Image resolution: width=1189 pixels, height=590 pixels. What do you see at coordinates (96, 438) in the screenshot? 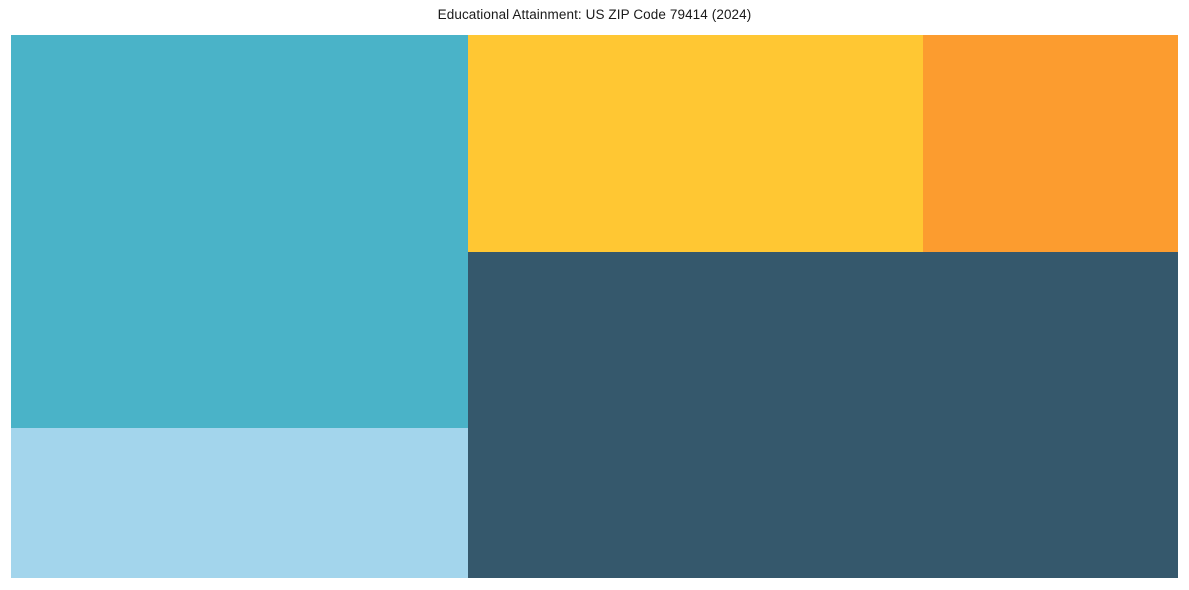
I see `tile-label: Graduate or professional degree` at bounding box center [96, 438].